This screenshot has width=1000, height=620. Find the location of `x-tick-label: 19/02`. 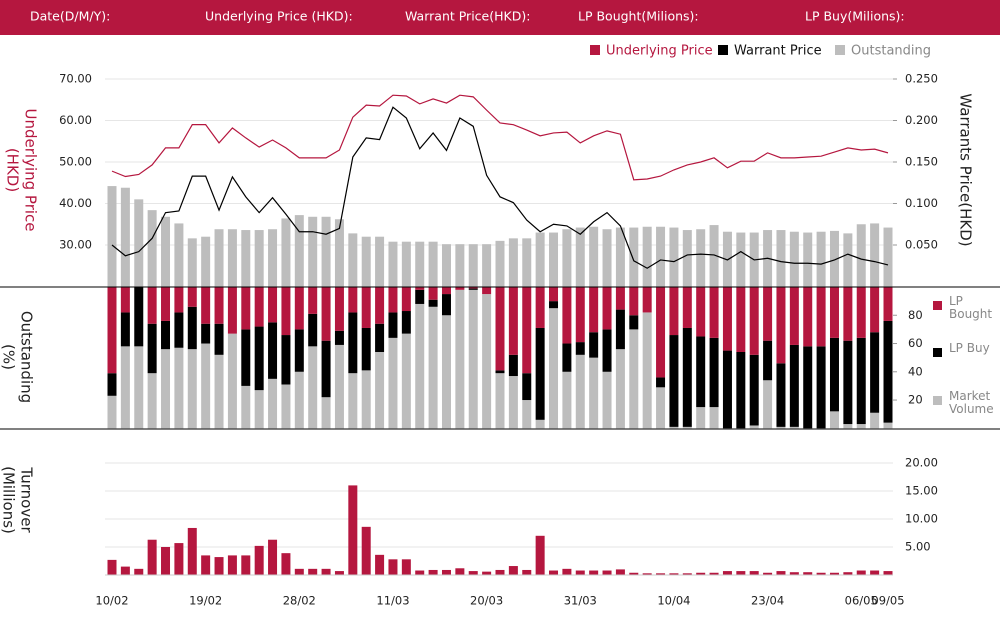

x-tick-label: 19/02 is located at coordinates (205, 601).